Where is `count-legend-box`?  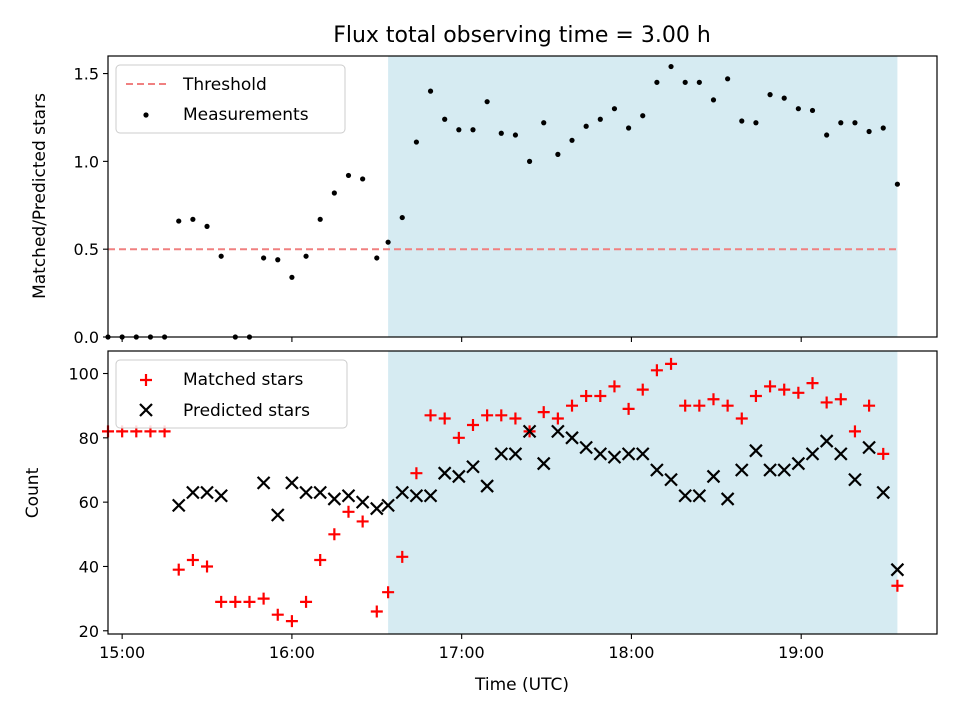
count-legend-box is located at coordinates (231, 394).